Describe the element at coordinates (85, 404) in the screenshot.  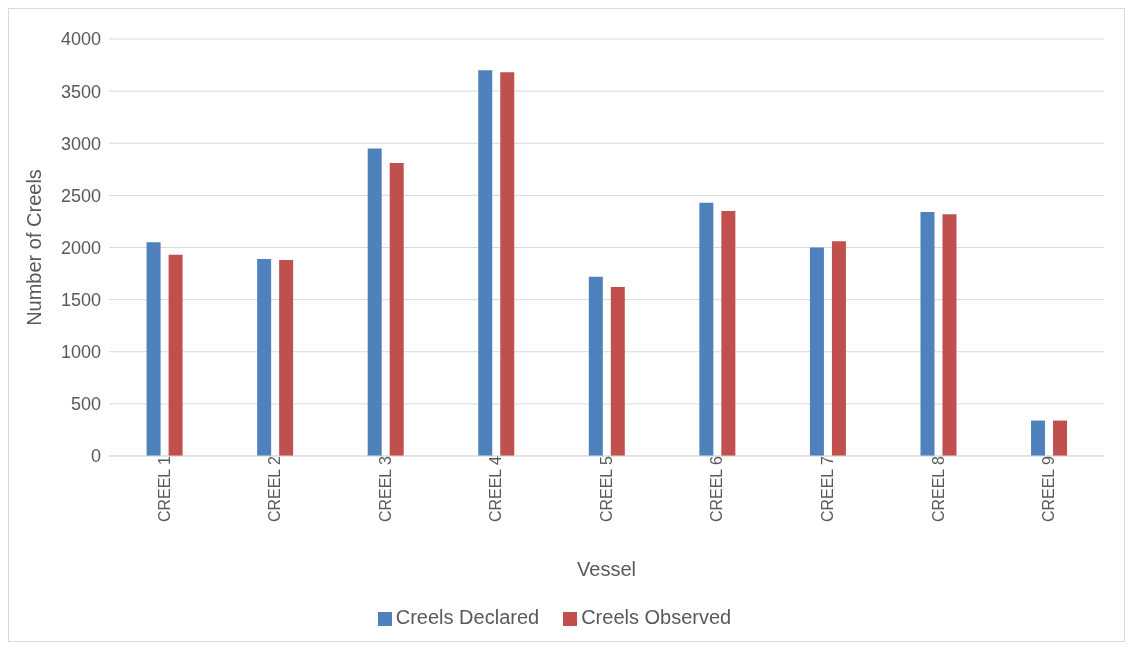
I see `y-tick-label: 500` at that location.